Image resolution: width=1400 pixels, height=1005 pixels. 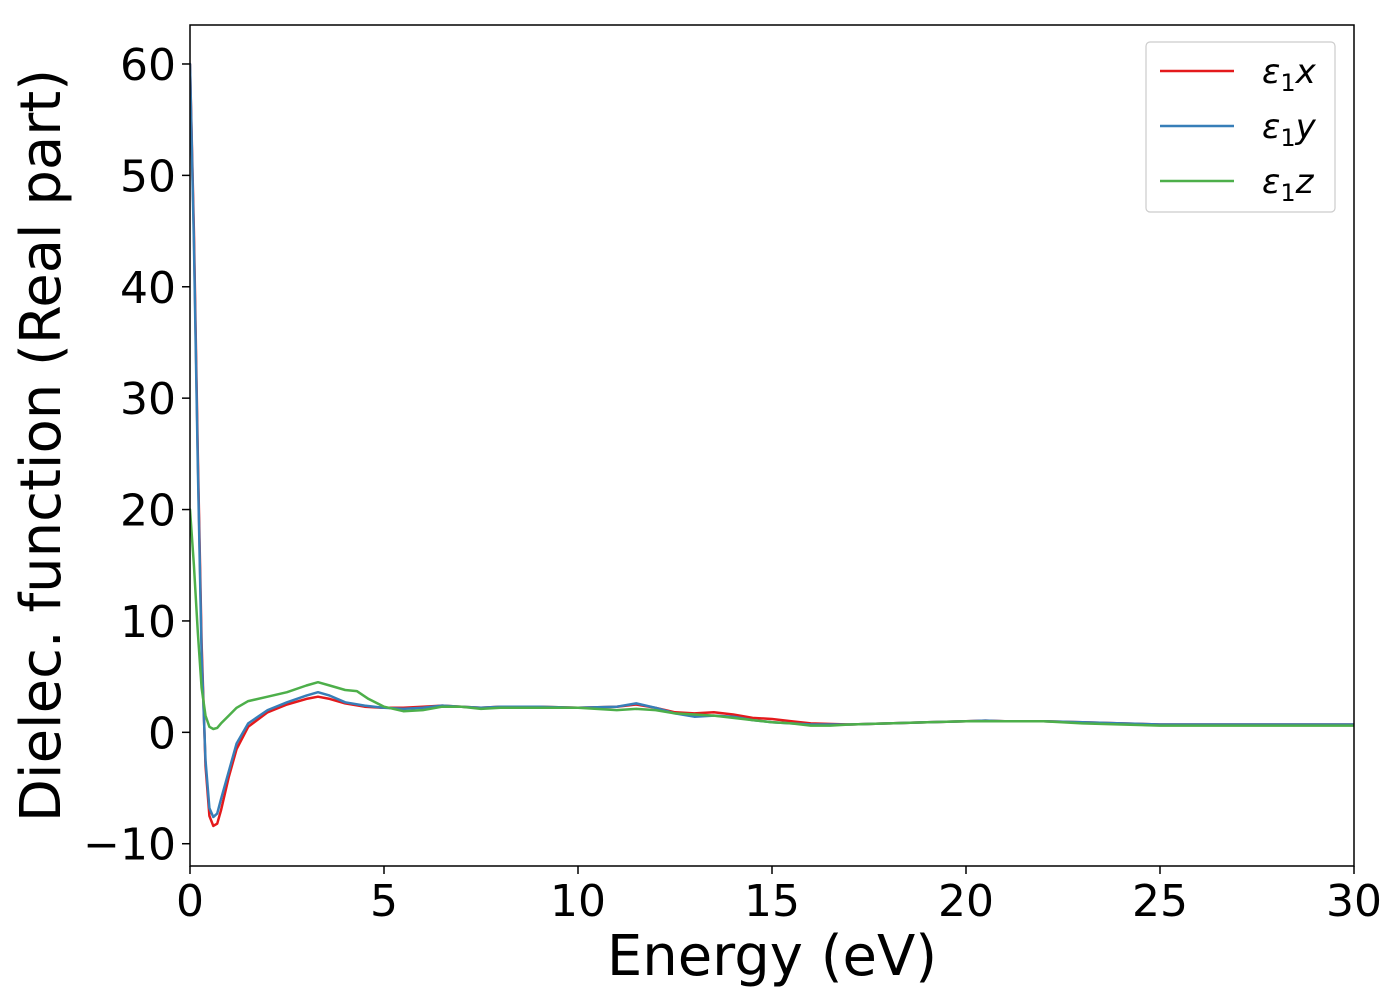 What do you see at coordinates (772, 956) in the screenshot?
I see `x-axis-title: Energy (eV)` at bounding box center [772, 956].